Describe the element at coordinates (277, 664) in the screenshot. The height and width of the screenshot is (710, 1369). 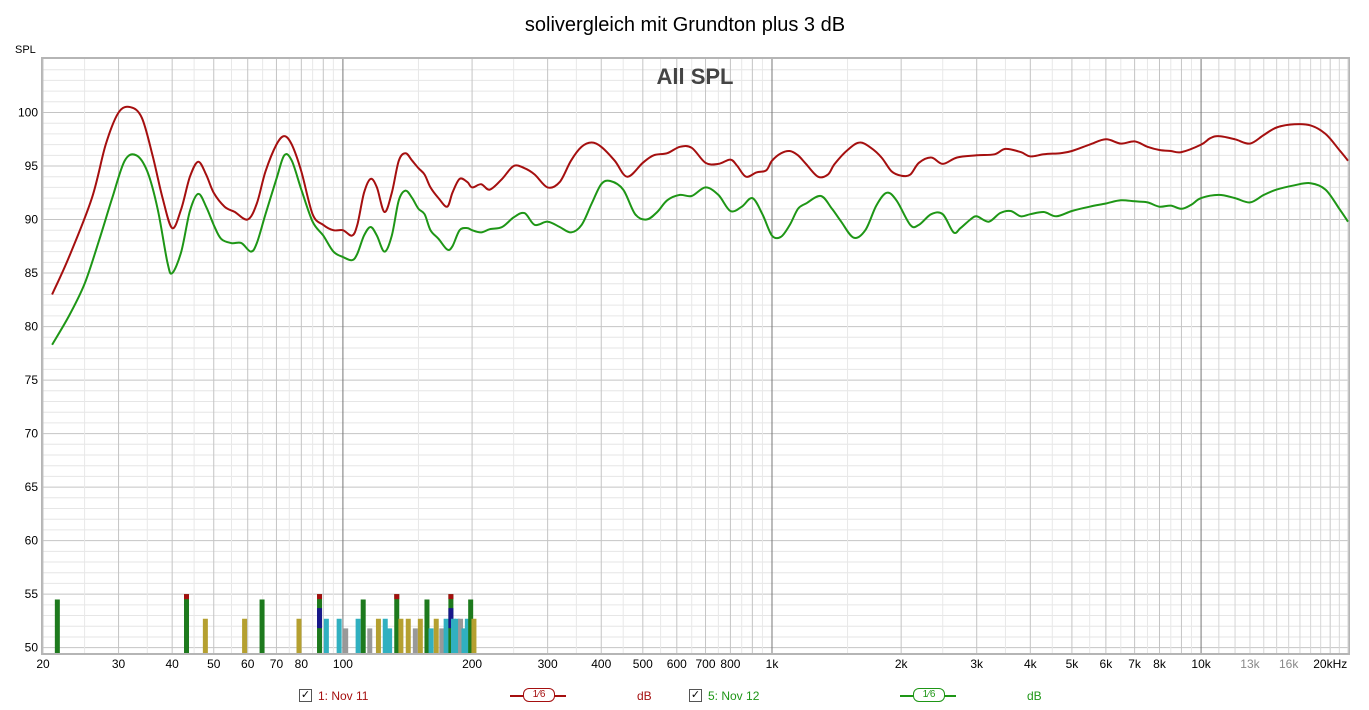
I see `x-tick-label: 70` at that location.